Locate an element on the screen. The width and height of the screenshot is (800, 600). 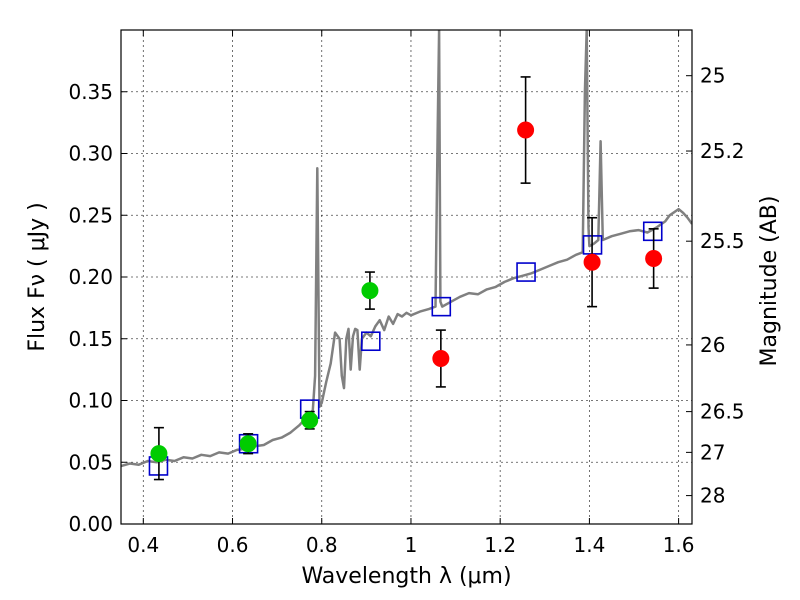
right-tick-label: 27 is located at coordinates (712, 452).